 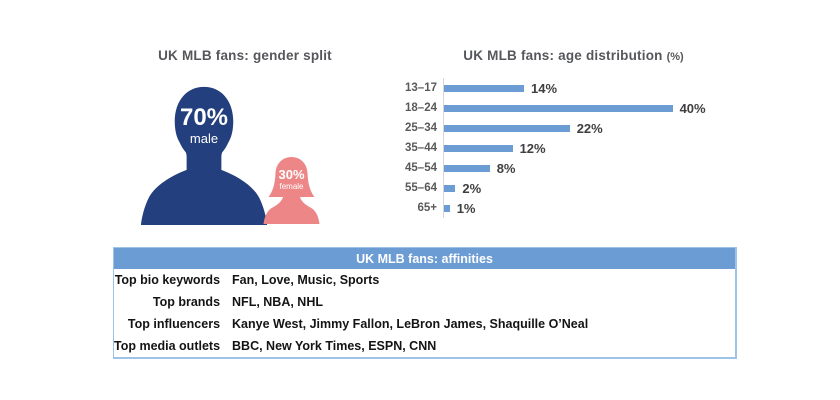 I want to click on age-chart-title-text: UK MLB fans: age distribution, so click(x=563, y=55).